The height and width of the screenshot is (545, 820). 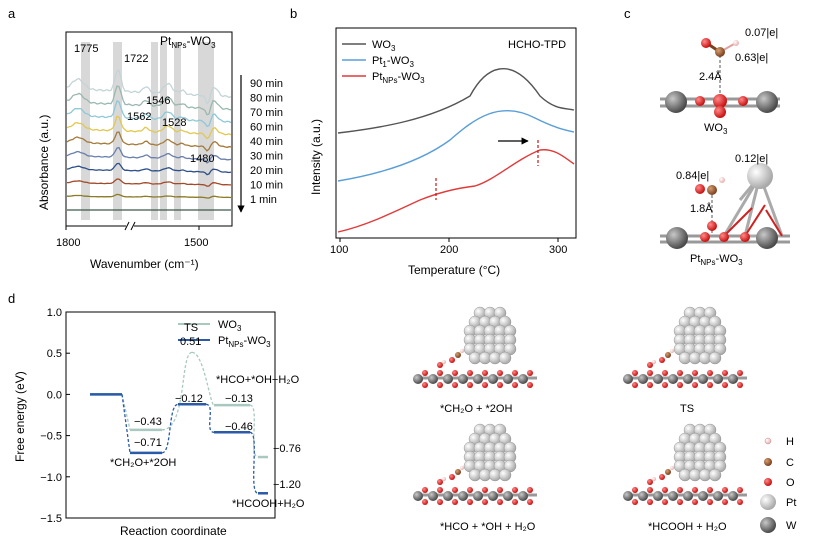 What do you see at coordinates (148, 443) in the screenshot?
I see `value-pt-1: −0.71` at bounding box center [148, 443].